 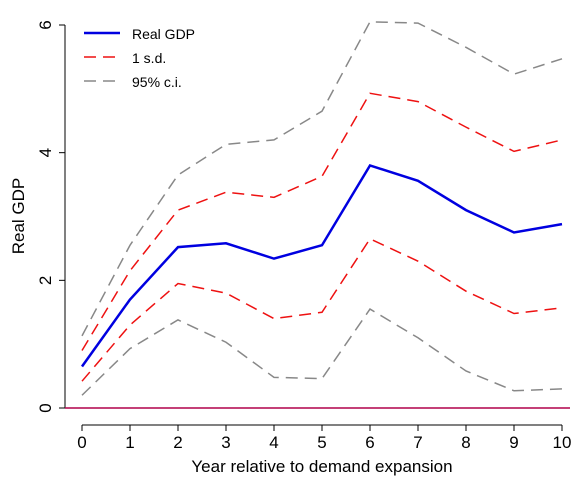 I want to click on x-tick-label: 5, so click(x=321, y=442).